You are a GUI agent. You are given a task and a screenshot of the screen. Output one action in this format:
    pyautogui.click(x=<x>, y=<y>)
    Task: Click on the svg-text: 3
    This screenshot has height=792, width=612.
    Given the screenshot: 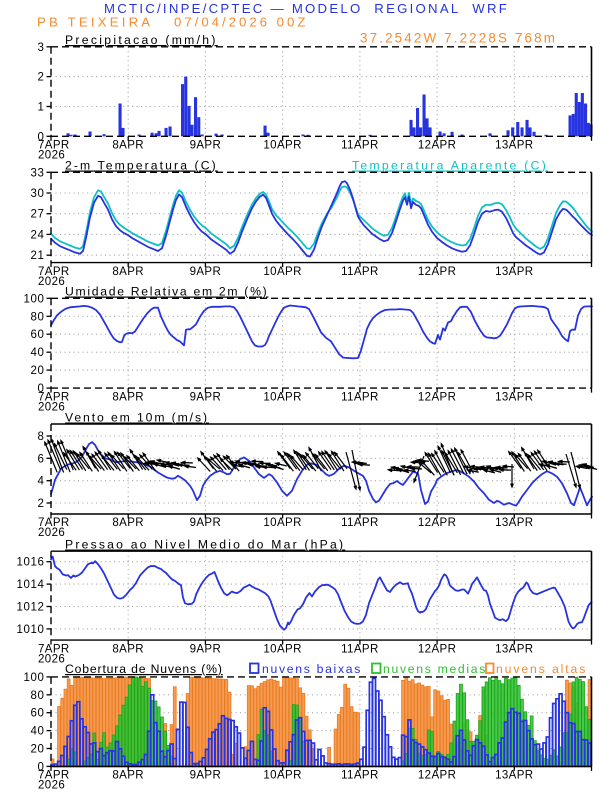 What is the action you would take?
    pyautogui.click(x=41, y=48)
    